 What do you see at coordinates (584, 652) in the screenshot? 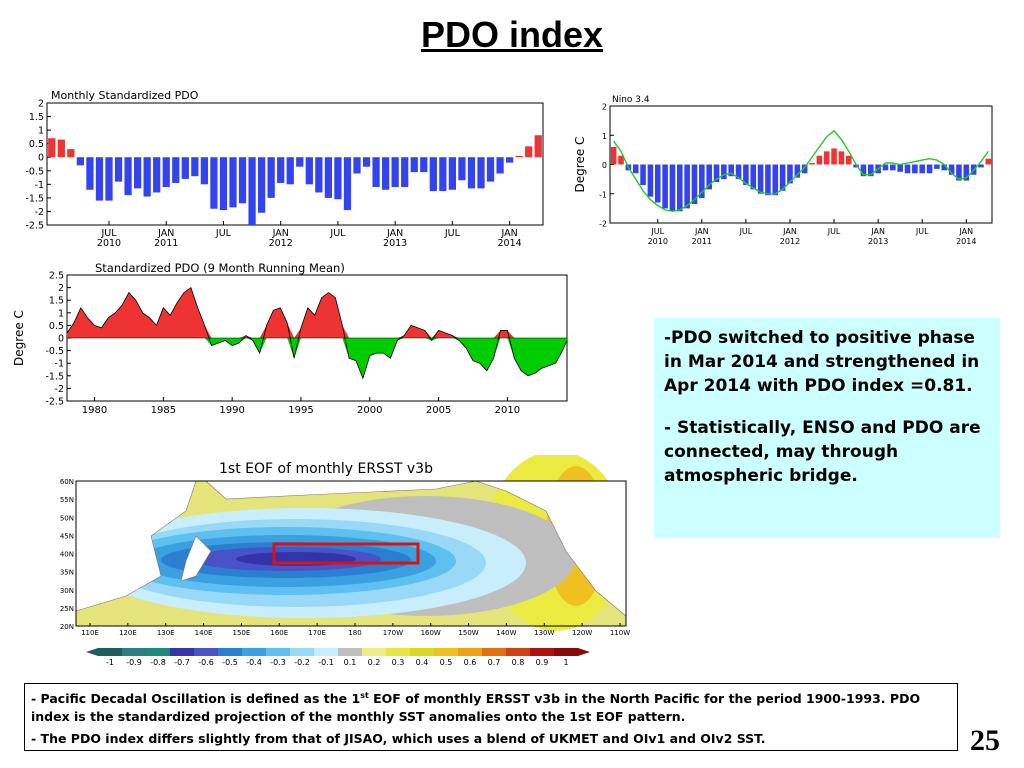
I see `colorbar-right-arrow` at bounding box center [584, 652].